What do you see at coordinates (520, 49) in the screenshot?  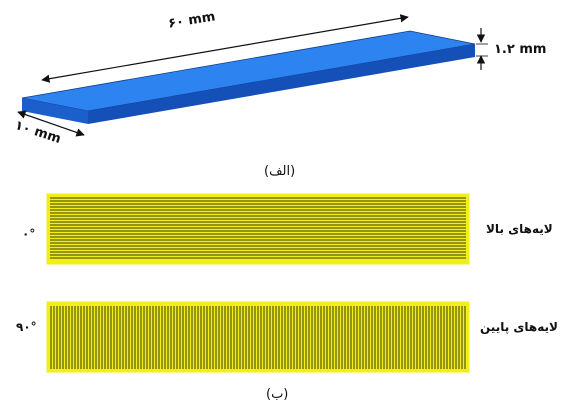 I see `thickness-label: ۱.۲ mm` at bounding box center [520, 49].